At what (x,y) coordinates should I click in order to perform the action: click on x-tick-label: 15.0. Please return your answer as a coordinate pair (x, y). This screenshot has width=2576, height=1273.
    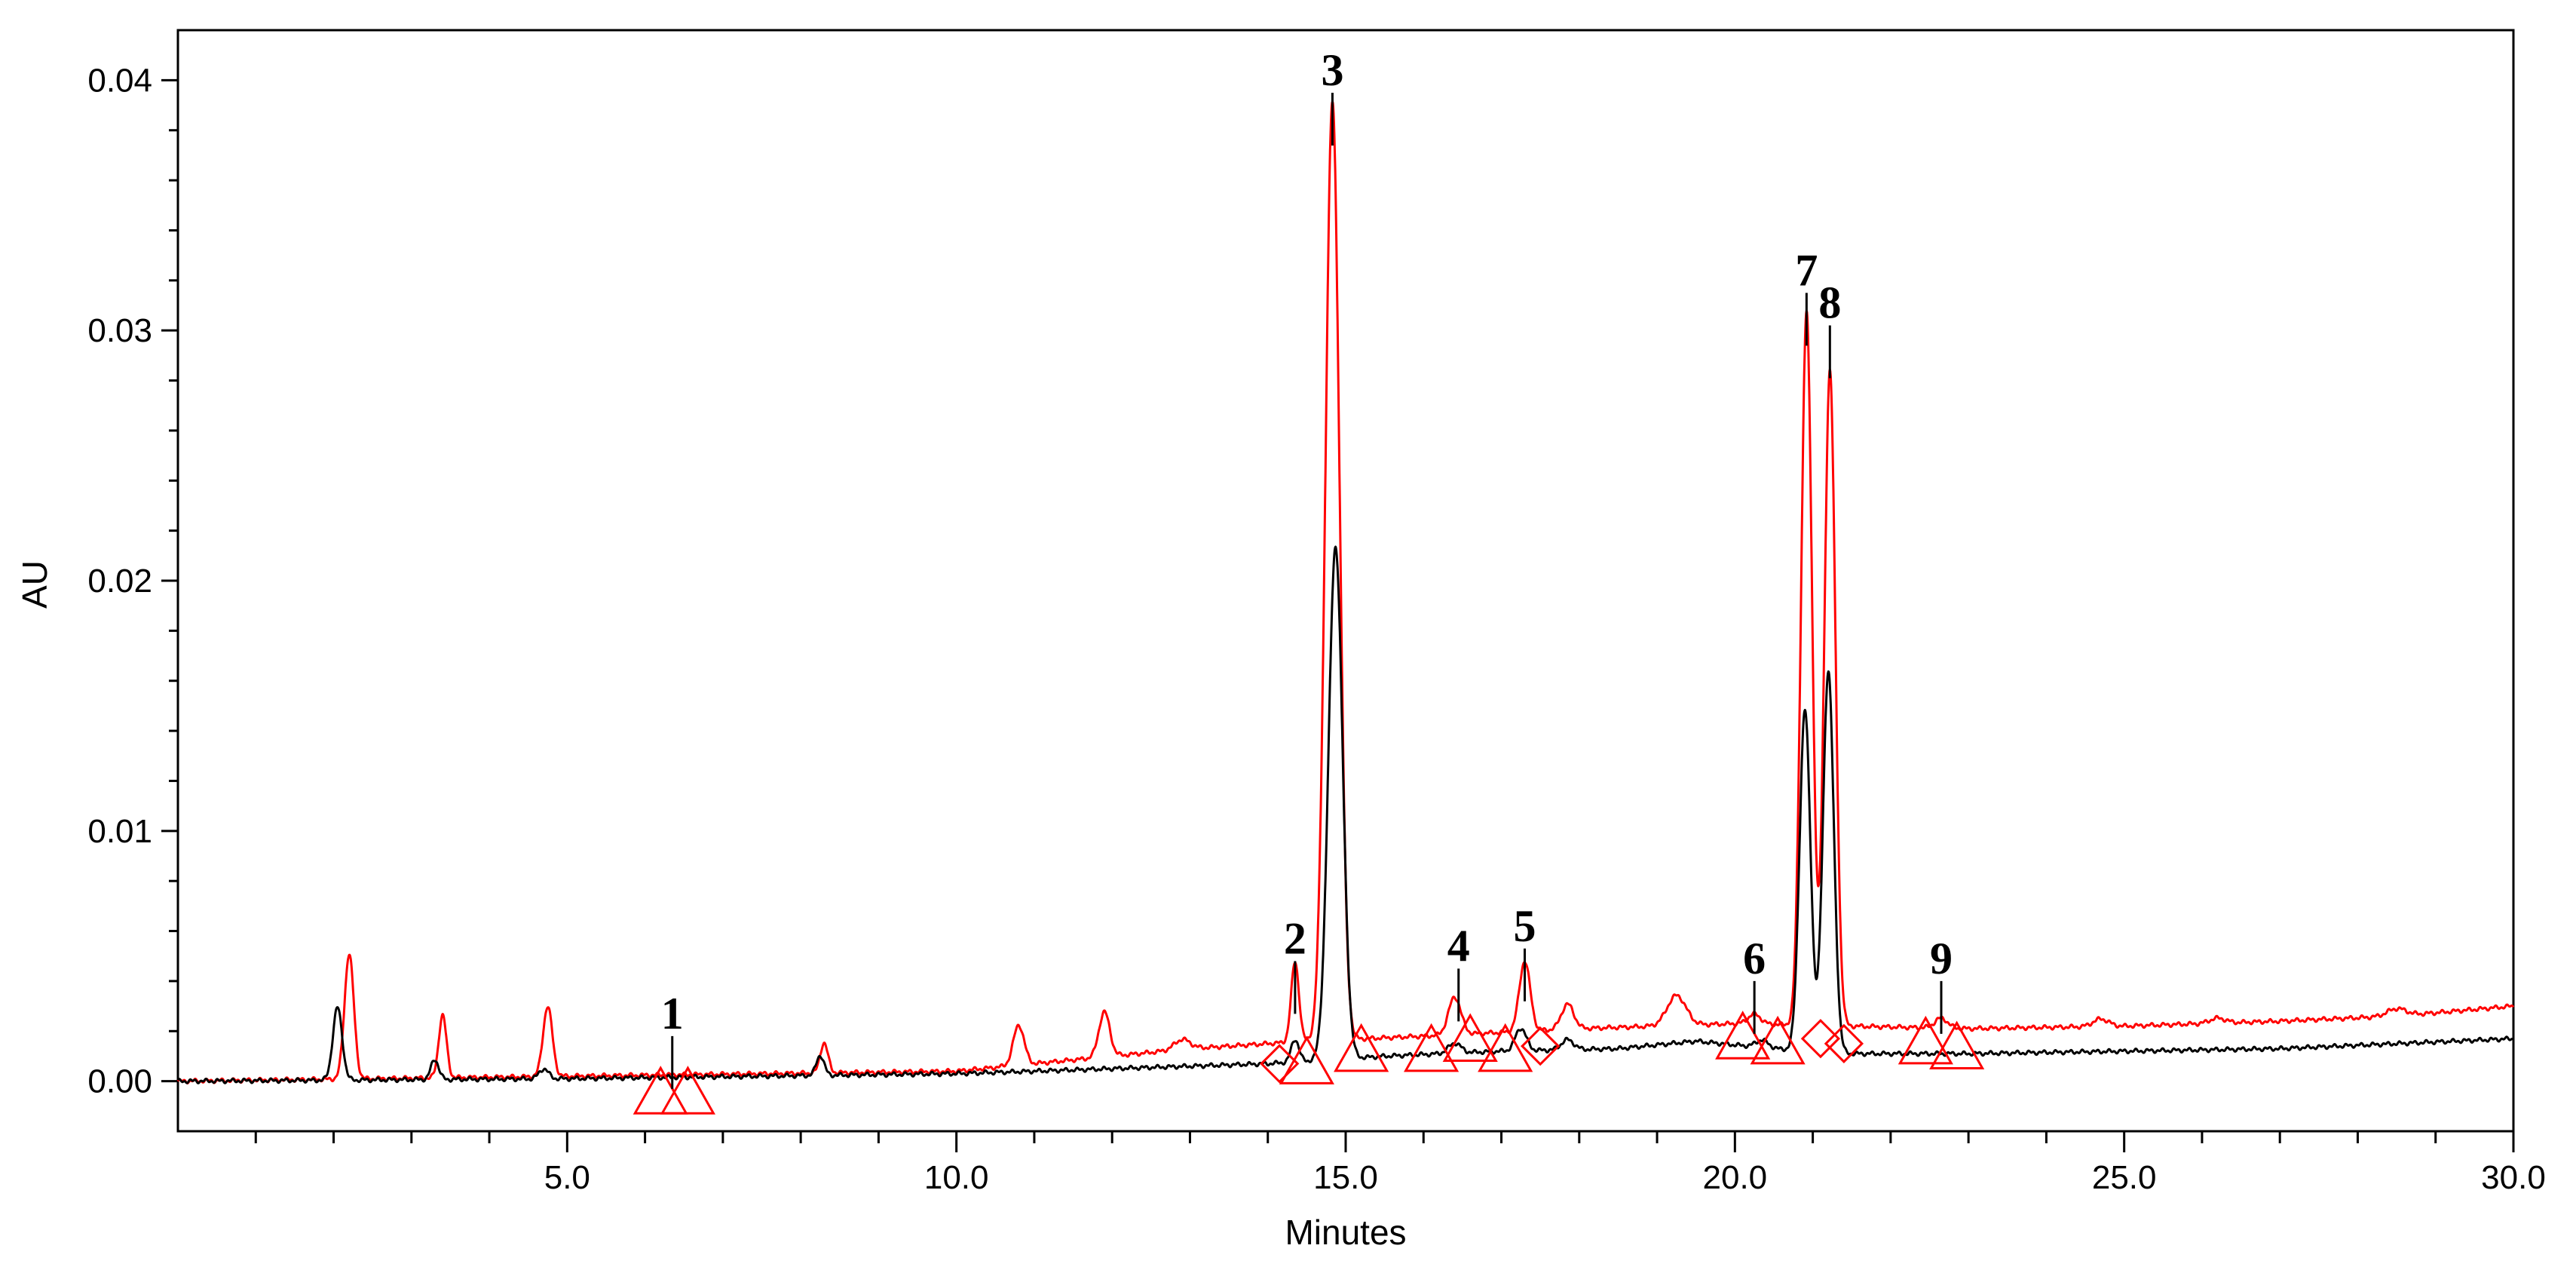
    Looking at the image, I should click on (1345, 1177).